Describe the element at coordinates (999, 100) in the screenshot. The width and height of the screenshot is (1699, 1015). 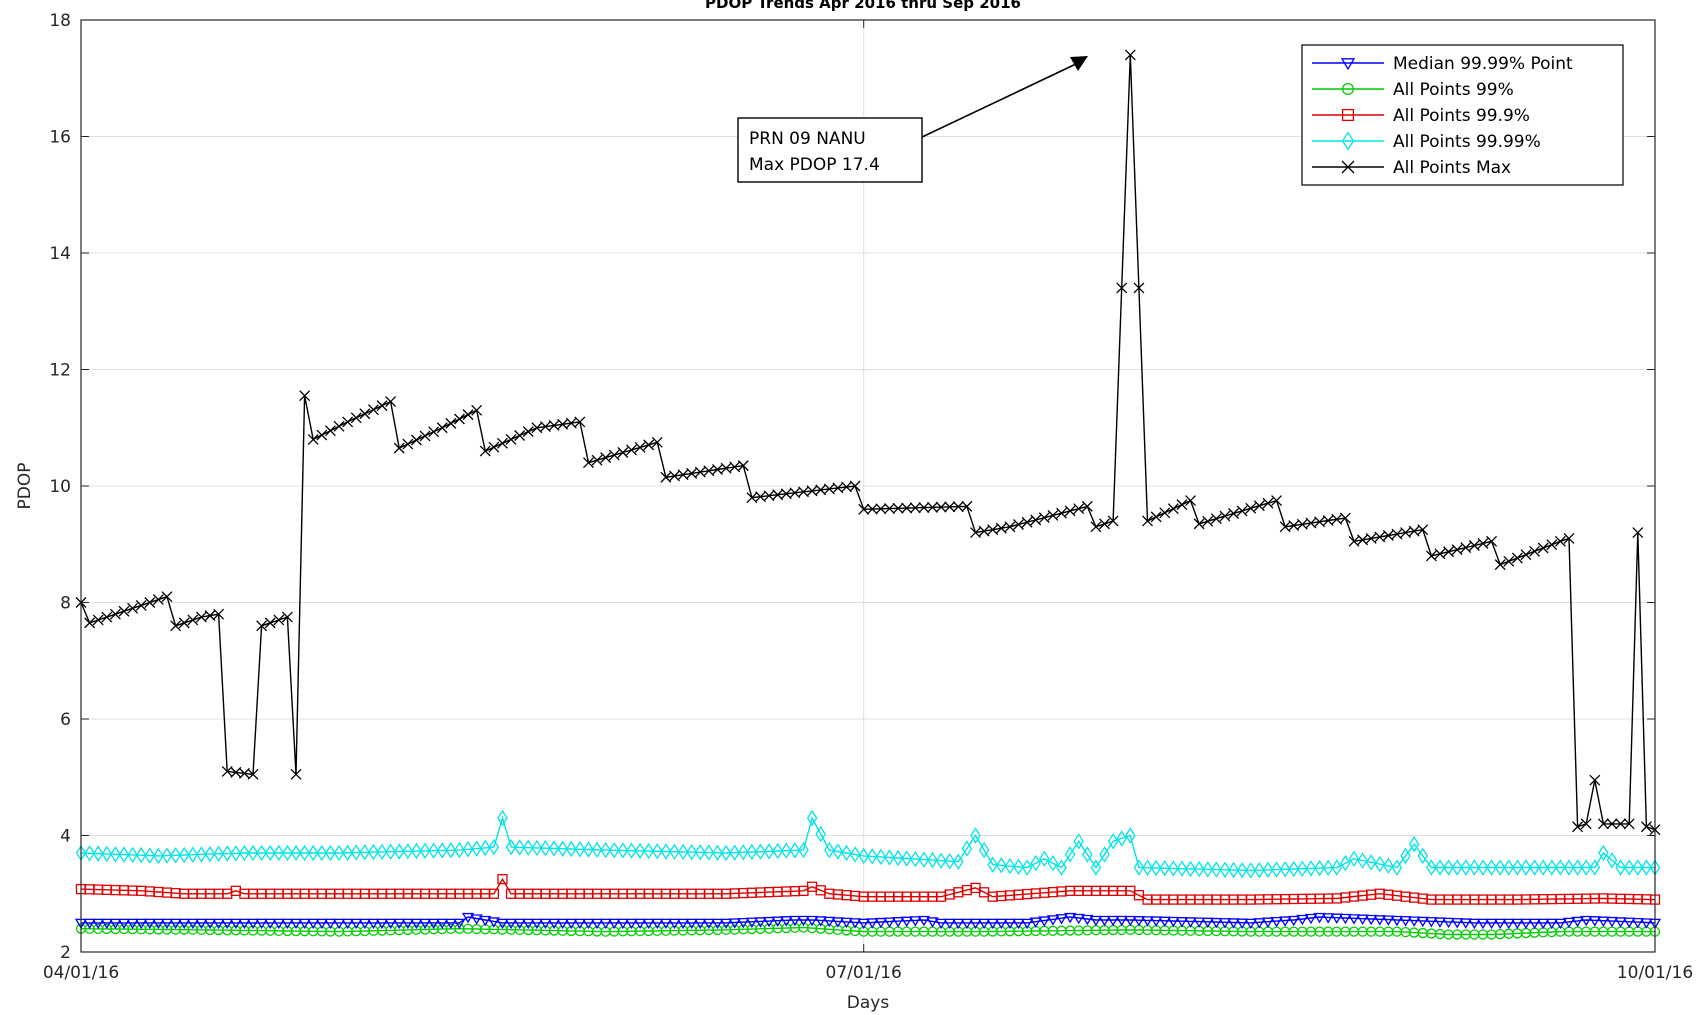
I see `annotation-arrow` at that location.